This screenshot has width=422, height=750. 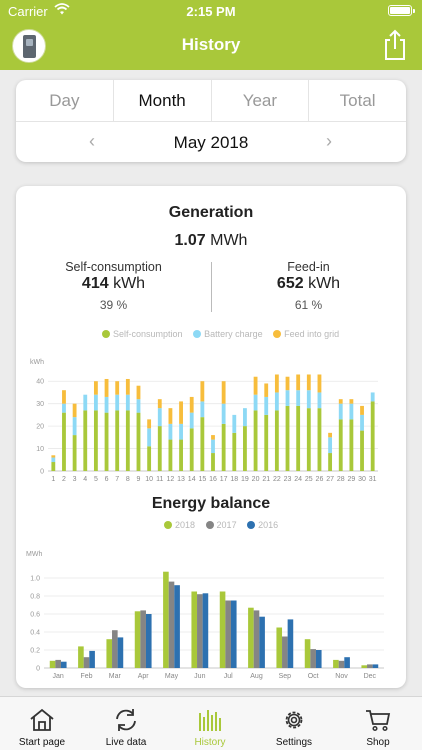 I want to click on tabbar-history: History, so click(x=210, y=723).